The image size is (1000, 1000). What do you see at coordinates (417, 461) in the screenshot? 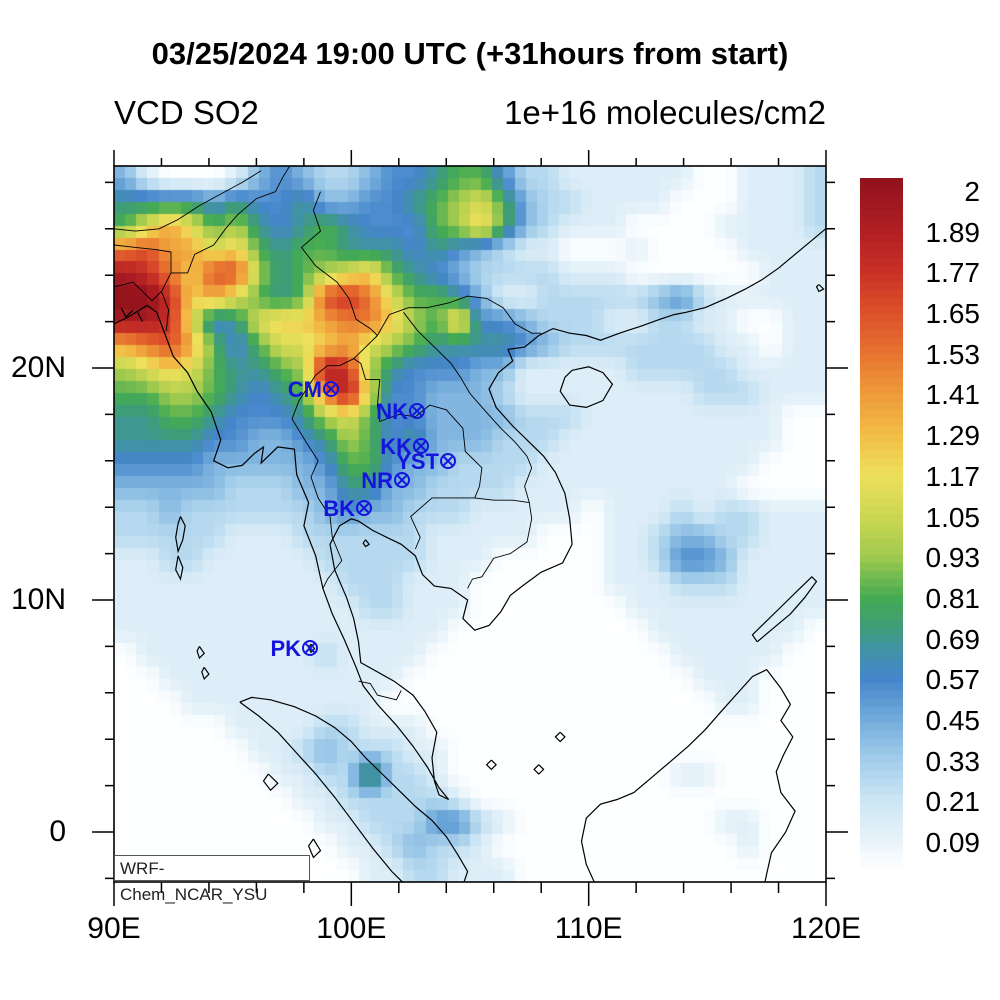
I see `station-label: YST` at bounding box center [417, 461].